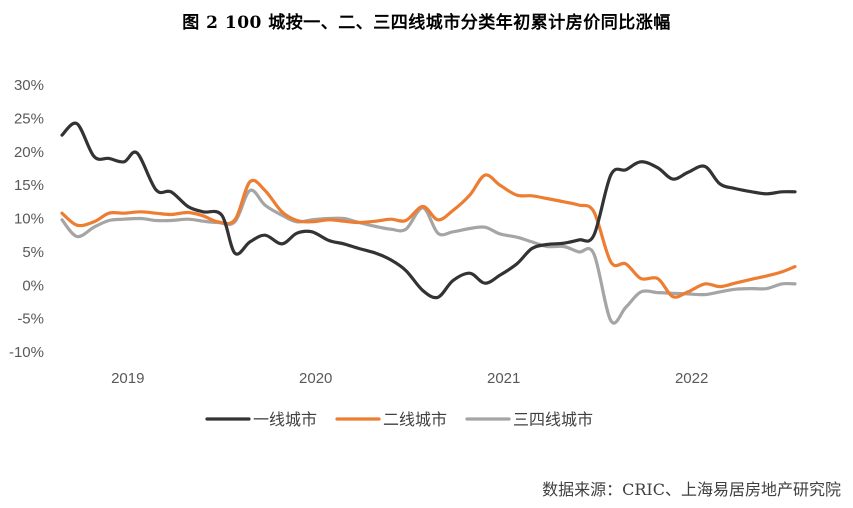 The width and height of the screenshot is (853, 508). Describe the element at coordinates (415, 419) in the screenshot. I see `legend-item-tier2: 二线城市` at that location.